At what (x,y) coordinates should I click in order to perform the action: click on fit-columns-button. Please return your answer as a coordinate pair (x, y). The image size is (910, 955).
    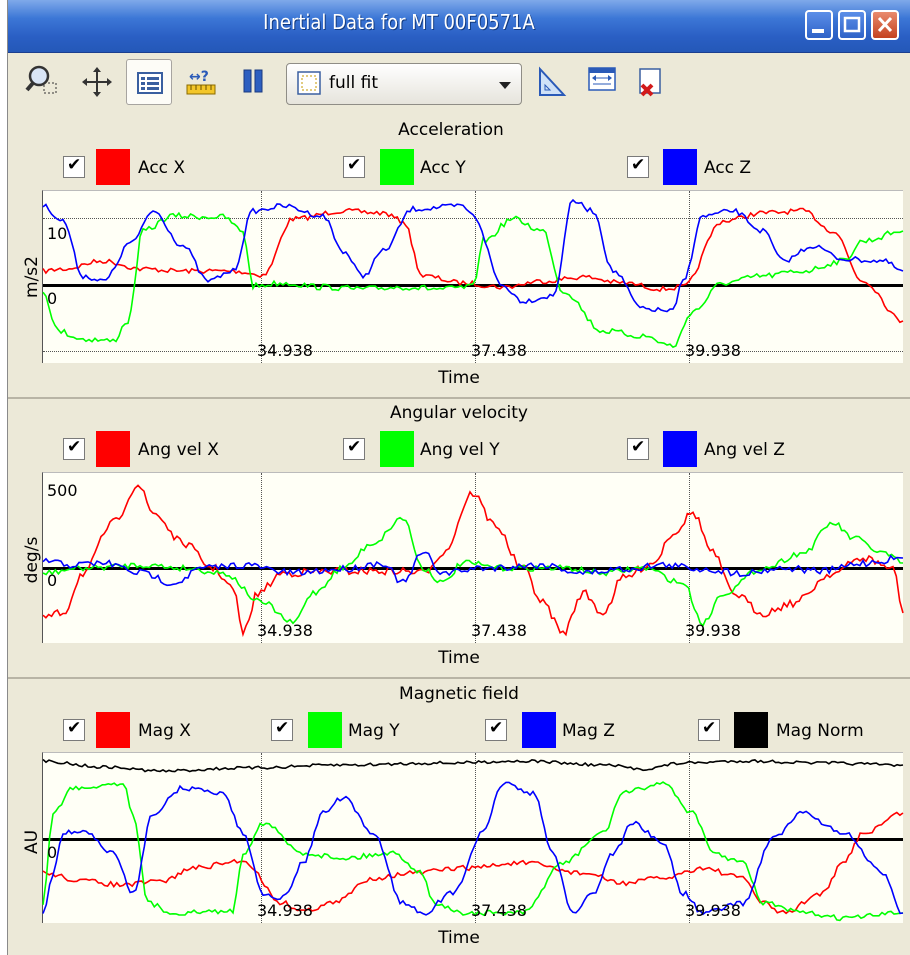
    Looking at the image, I should click on (603, 82).